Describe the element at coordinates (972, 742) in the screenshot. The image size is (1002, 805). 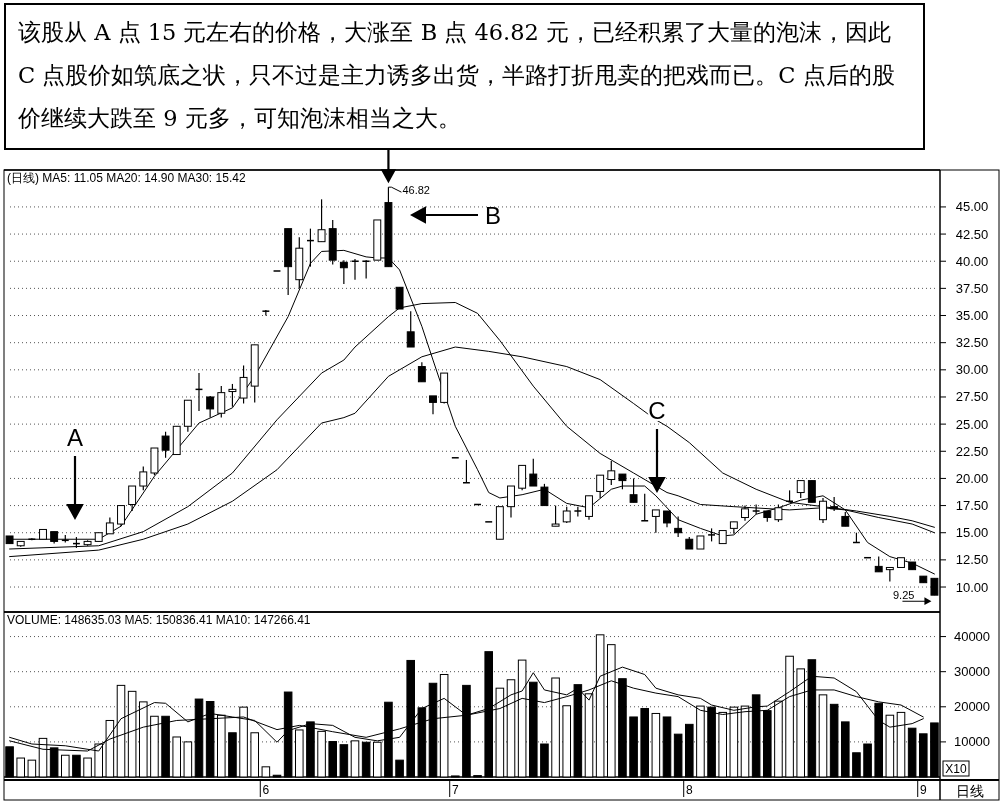
I see `y-tick-label: 10000` at that location.